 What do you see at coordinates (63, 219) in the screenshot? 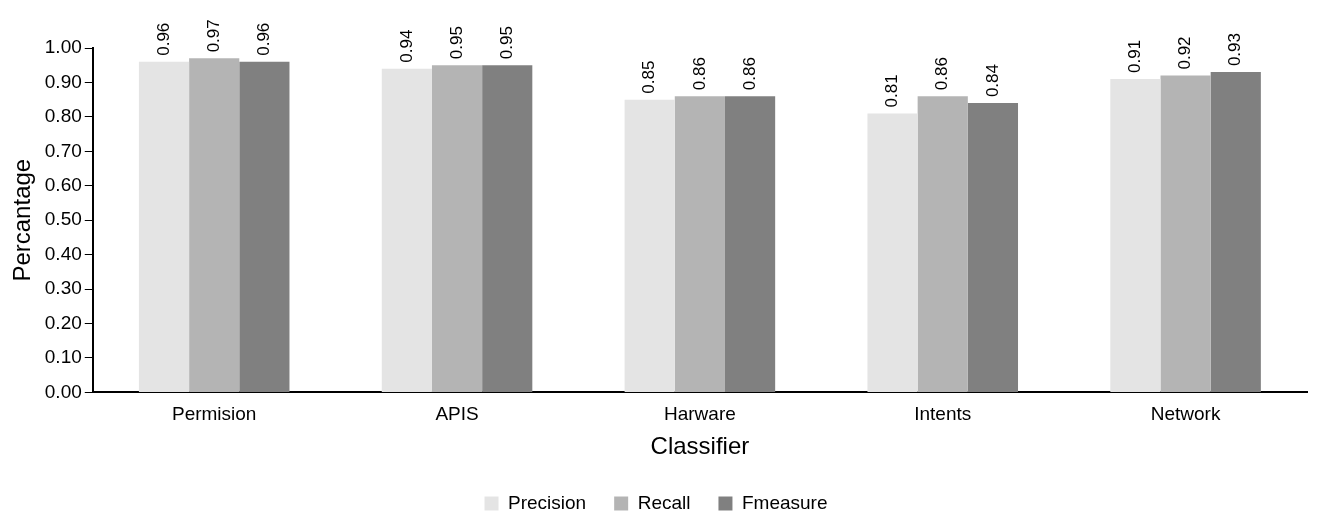
I see `y-tick-label: 0.50` at bounding box center [63, 219].